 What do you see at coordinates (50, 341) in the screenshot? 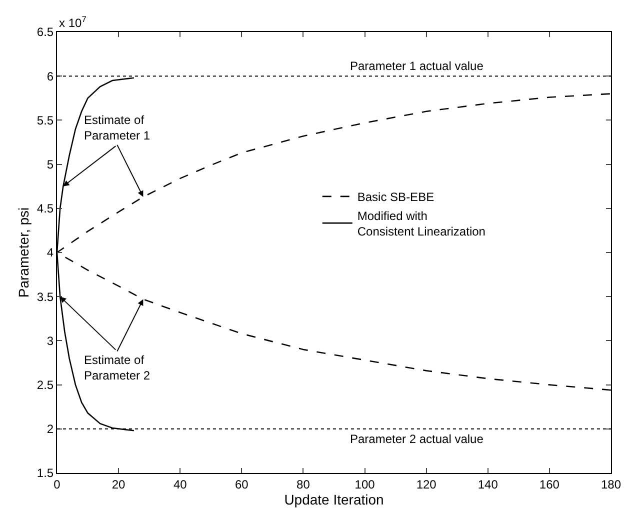
I see `y-tick-label: 3` at bounding box center [50, 341].